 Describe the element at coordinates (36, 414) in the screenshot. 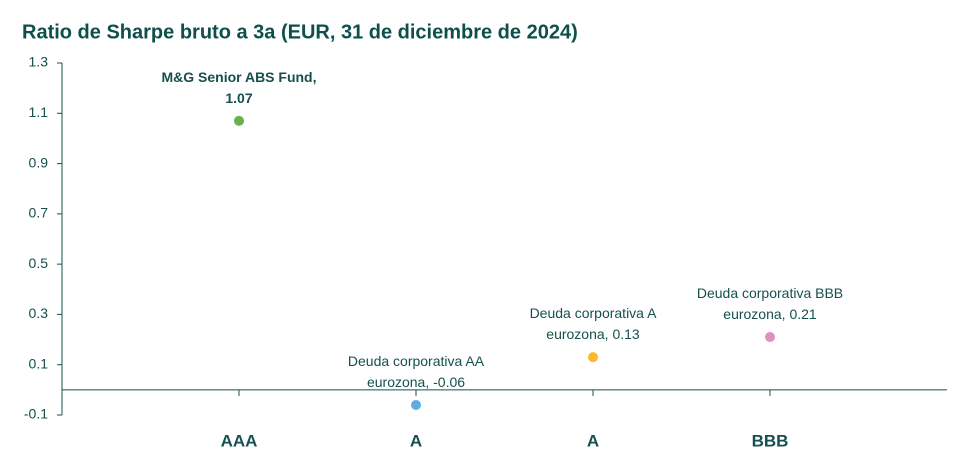

I see `y-tick-label: -0.1` at that location.